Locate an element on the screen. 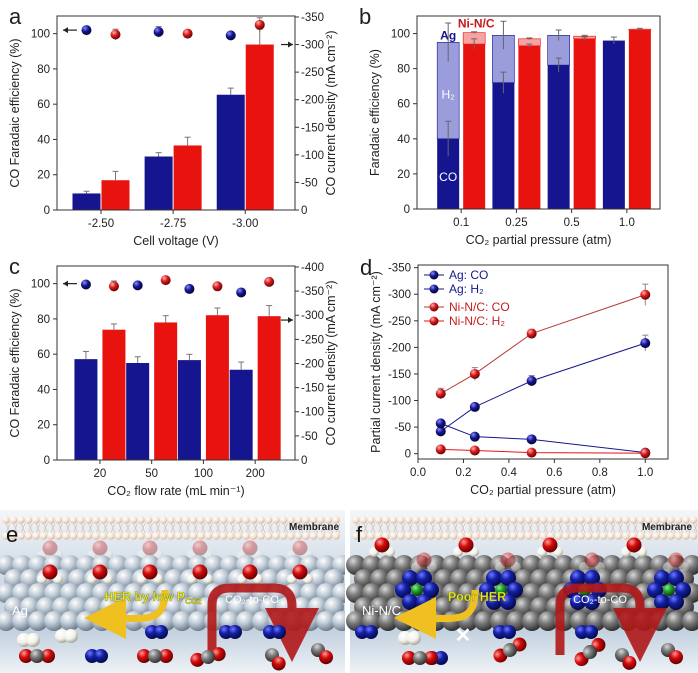 This screenshot has width=698, height=673. panel-label: a is located at coordinates (15, 16).